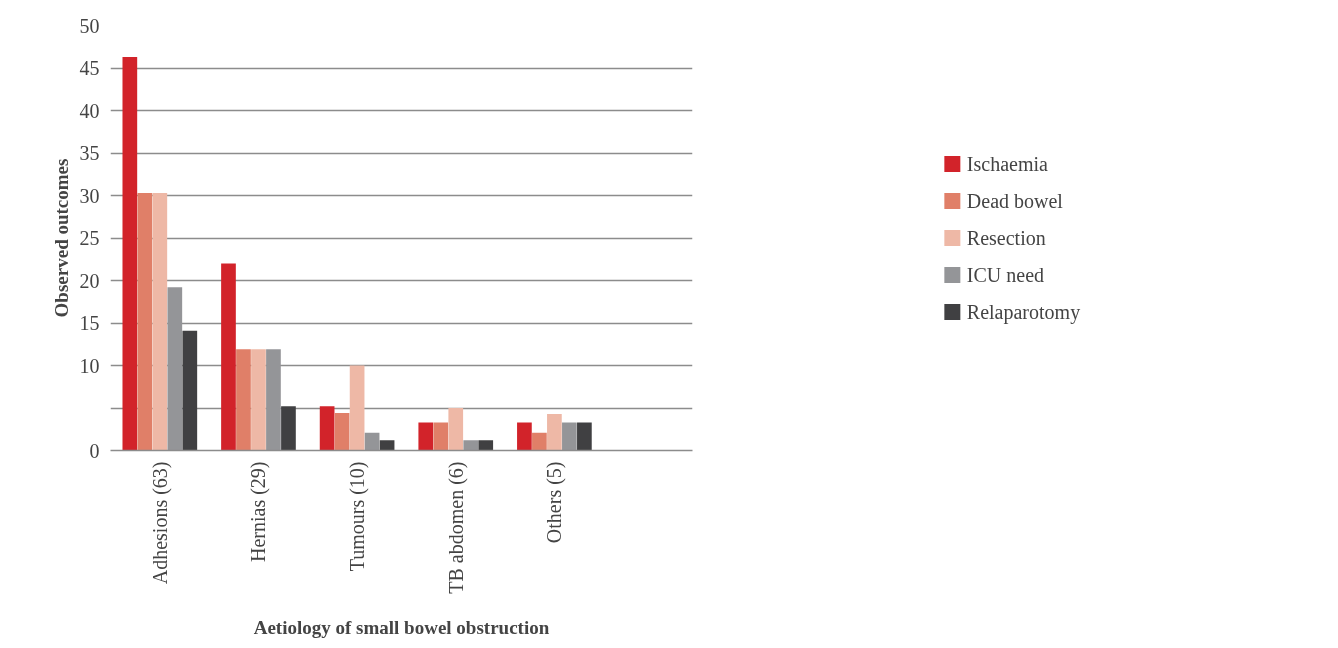 This screenshot has height=648, width=1338. I want to click on legend-label: Ischaemia, so click(1007, 163).